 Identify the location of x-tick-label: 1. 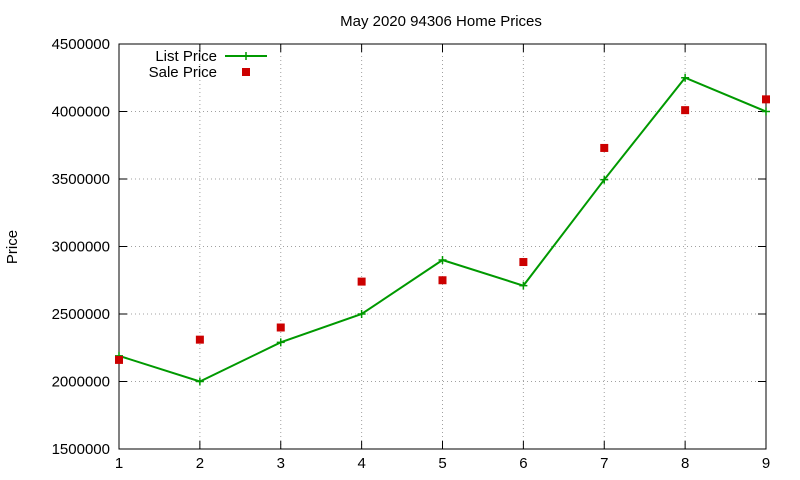
(119, 463).